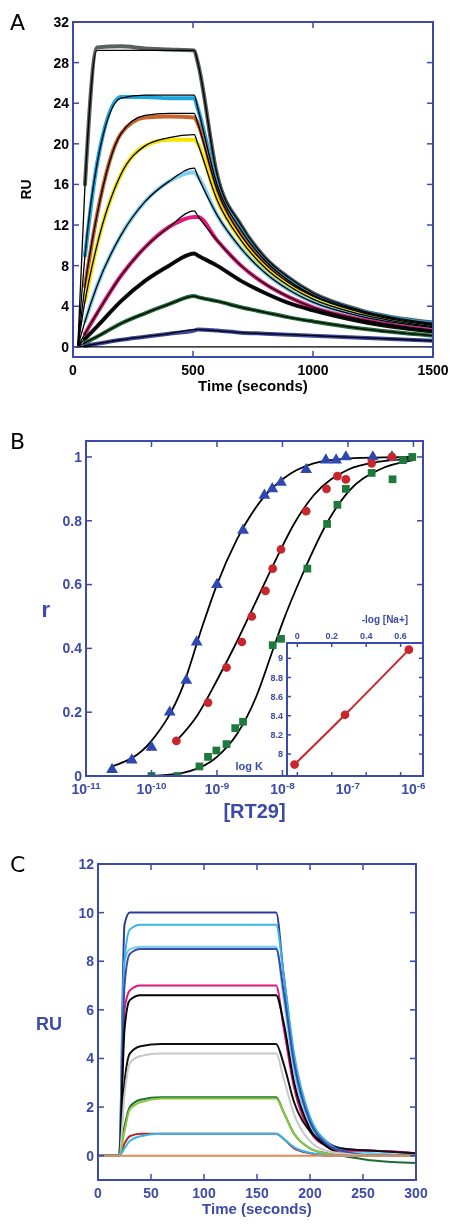 This screenshot has height=1228, width=452. I want to click on y-tick-label: 0.2, so click(72, 712).